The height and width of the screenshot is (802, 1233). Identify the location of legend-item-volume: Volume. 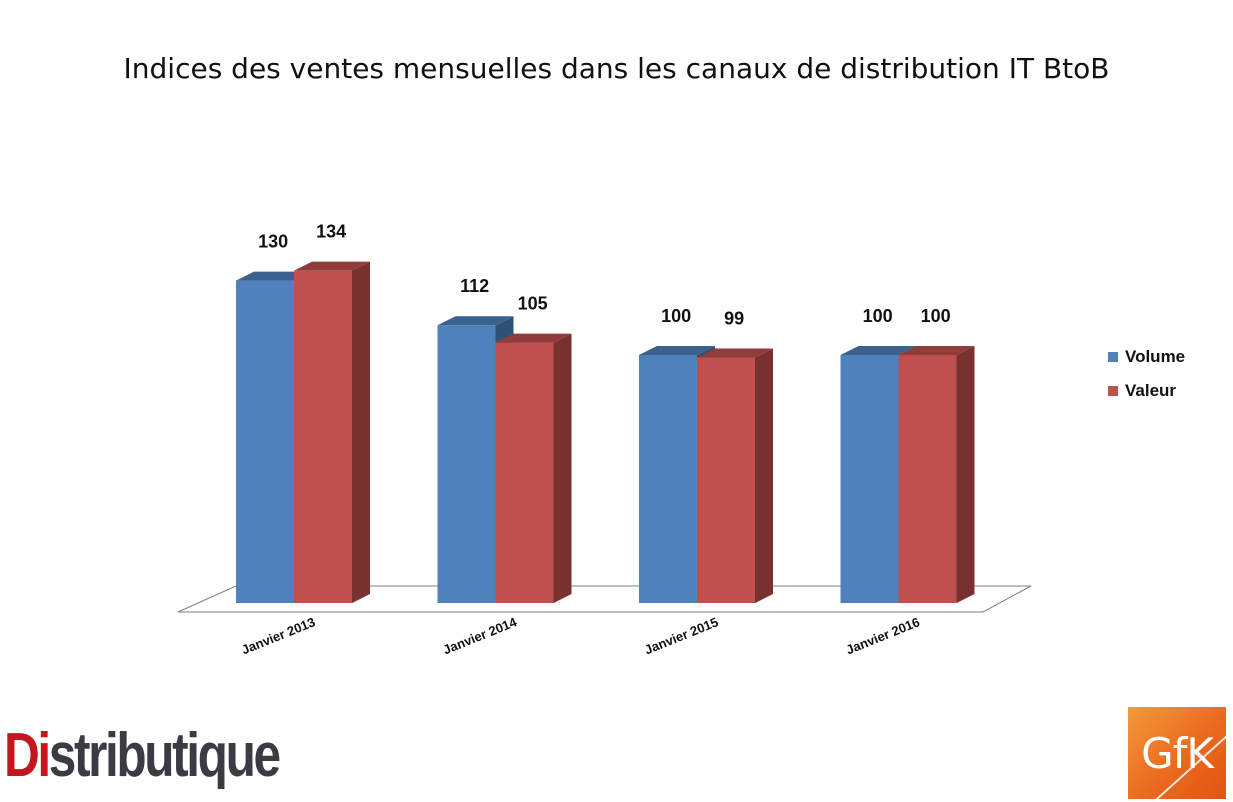
(1146, 357).